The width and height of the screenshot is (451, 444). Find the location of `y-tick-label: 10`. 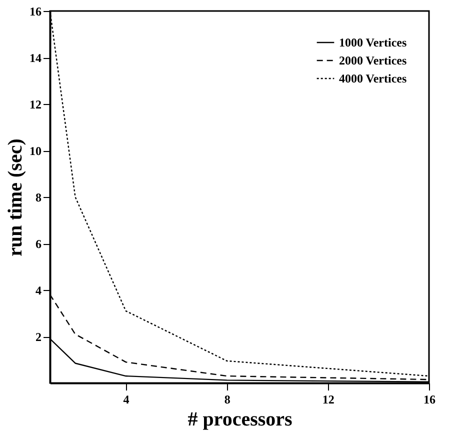

y-tick-label: 10 is located at coordinates (36, 151).